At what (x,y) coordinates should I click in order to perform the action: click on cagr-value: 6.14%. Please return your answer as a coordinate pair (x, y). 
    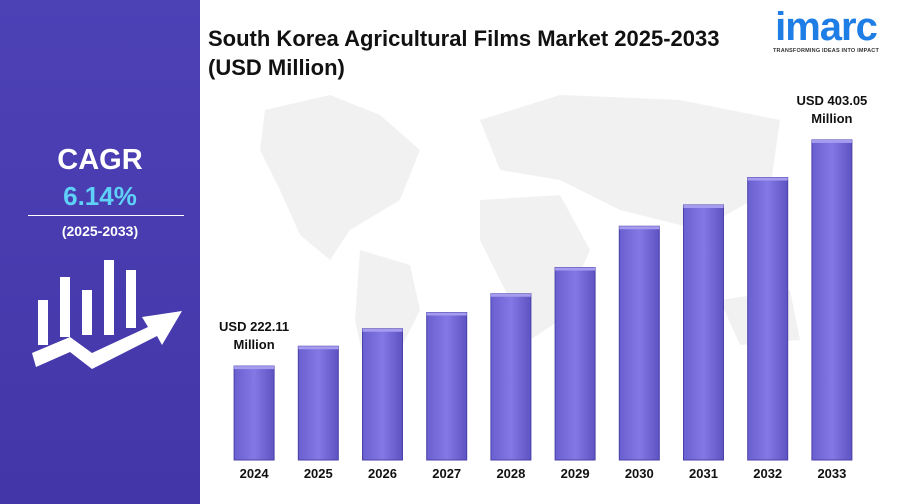
    Looking at the image, I should click on (100, 196).